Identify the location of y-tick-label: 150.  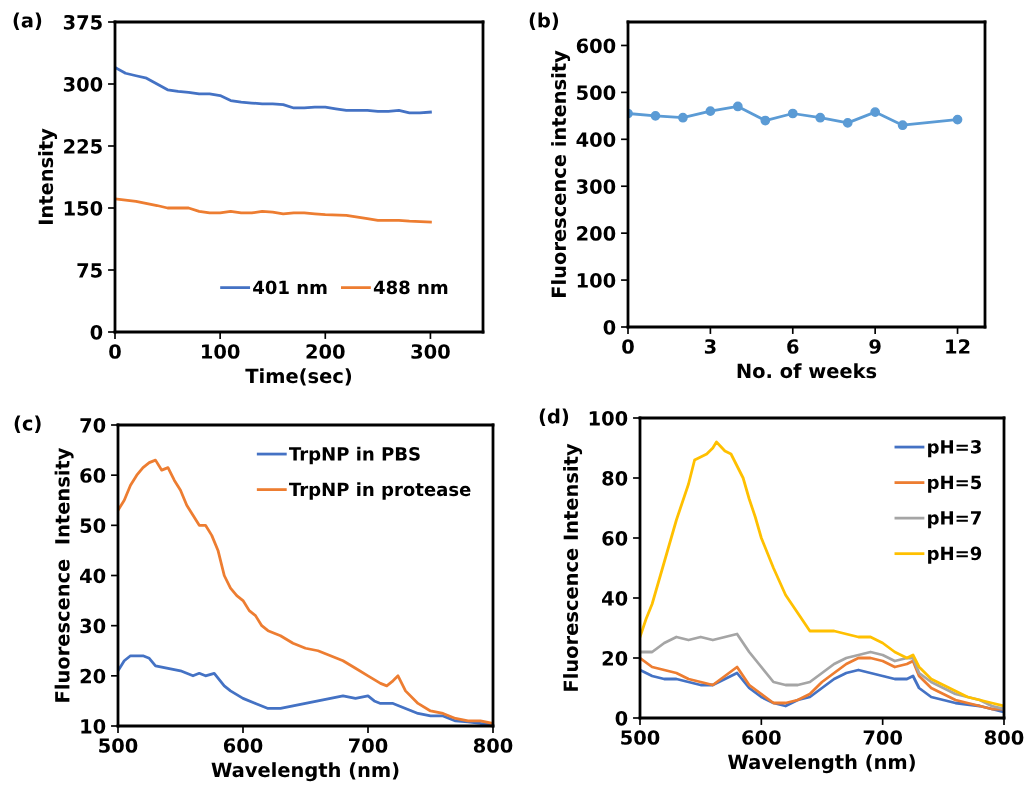
(83, 208).